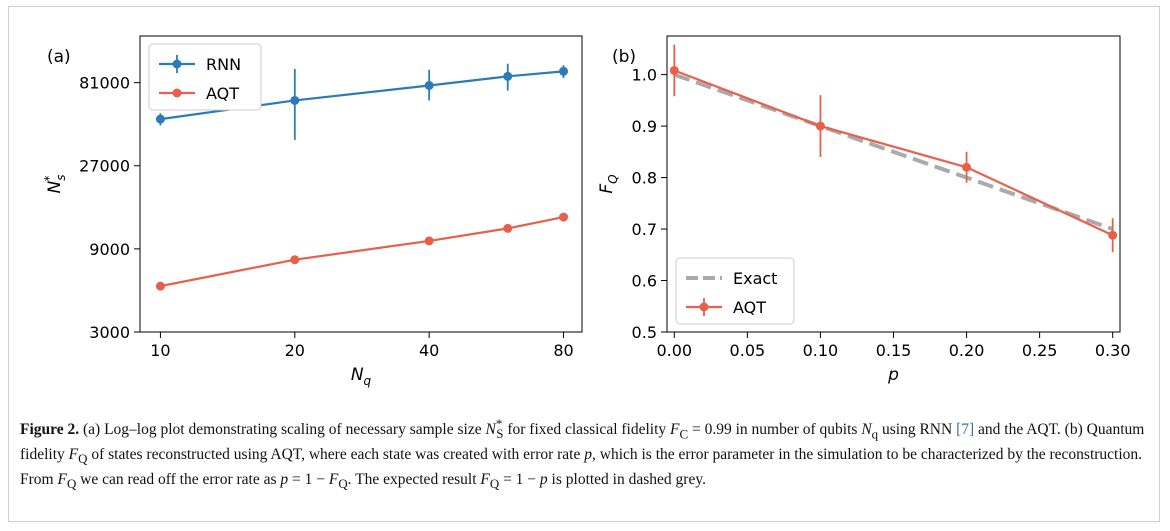 This screenshot has height=531, width=1170. What do you see at coordinates (519, 480) in the screenshot?
I see `caption-text-k: = 1 −` at bounding box center [519, 480].